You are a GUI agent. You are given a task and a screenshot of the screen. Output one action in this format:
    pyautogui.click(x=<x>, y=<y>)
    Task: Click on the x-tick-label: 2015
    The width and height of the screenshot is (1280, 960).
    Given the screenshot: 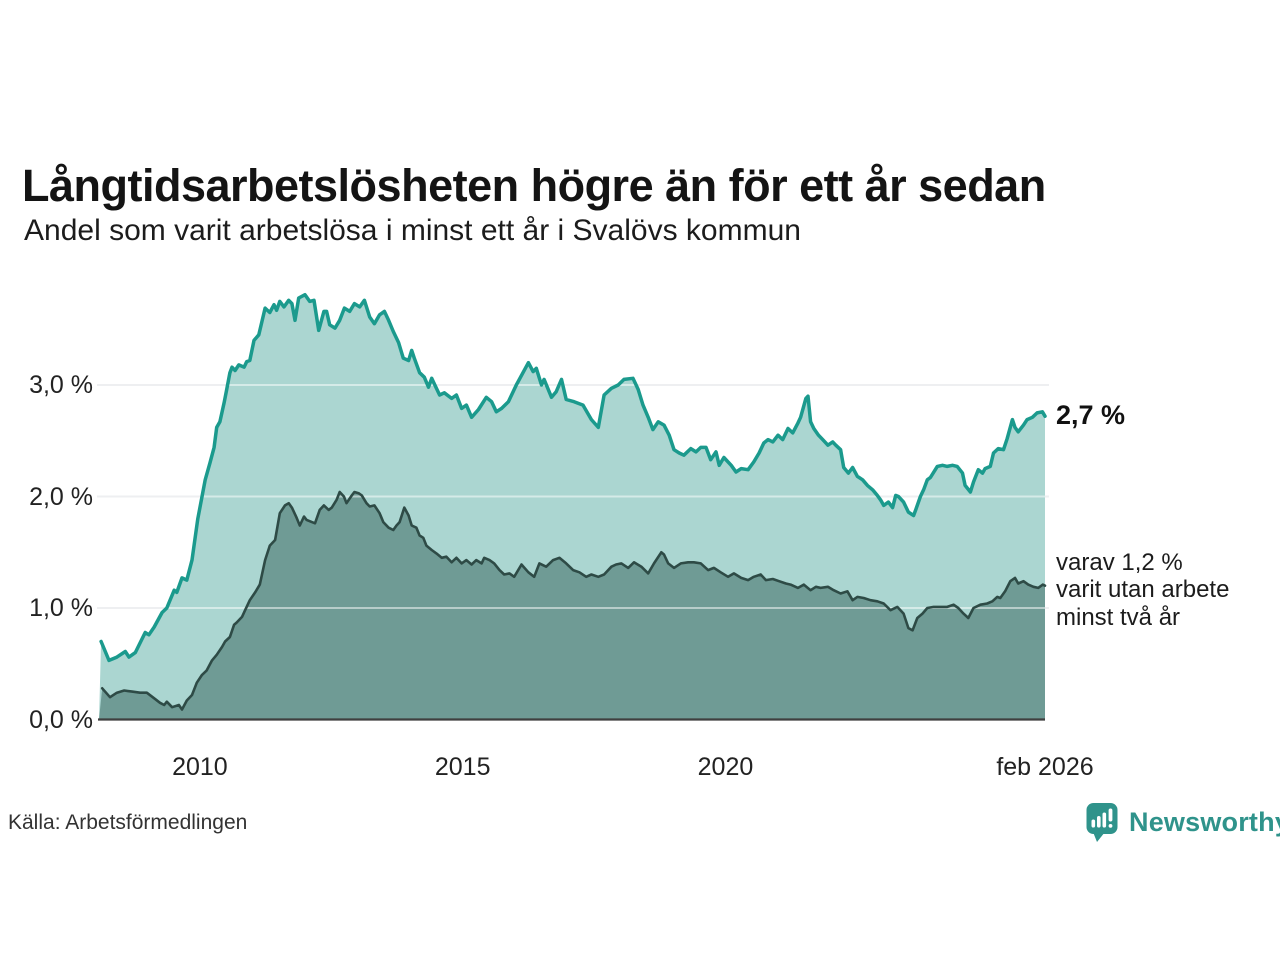 What is the action you would take?
    pyautogui.click(x=462, y=767)
    